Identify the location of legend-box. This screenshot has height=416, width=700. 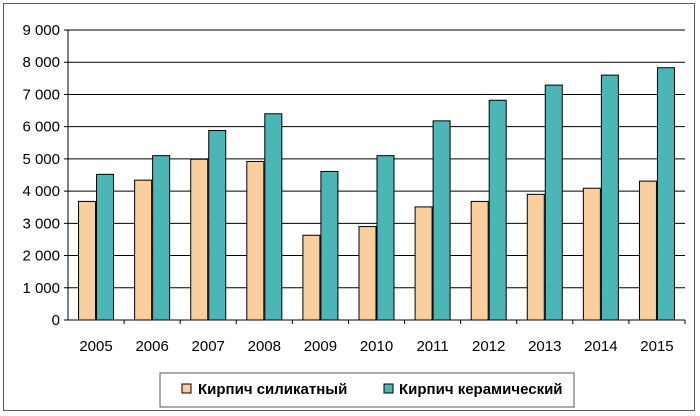
(367, 390).